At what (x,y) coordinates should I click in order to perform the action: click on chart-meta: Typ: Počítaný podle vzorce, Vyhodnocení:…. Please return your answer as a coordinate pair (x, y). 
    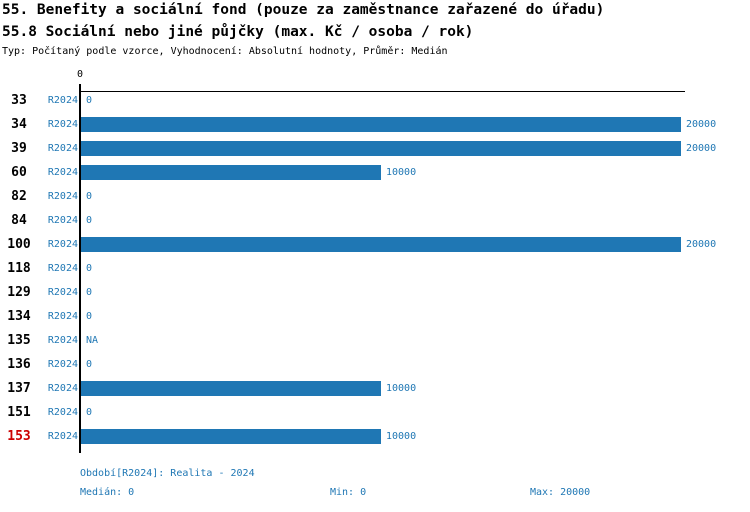
    Looking at the image, I should click on (225, 51).